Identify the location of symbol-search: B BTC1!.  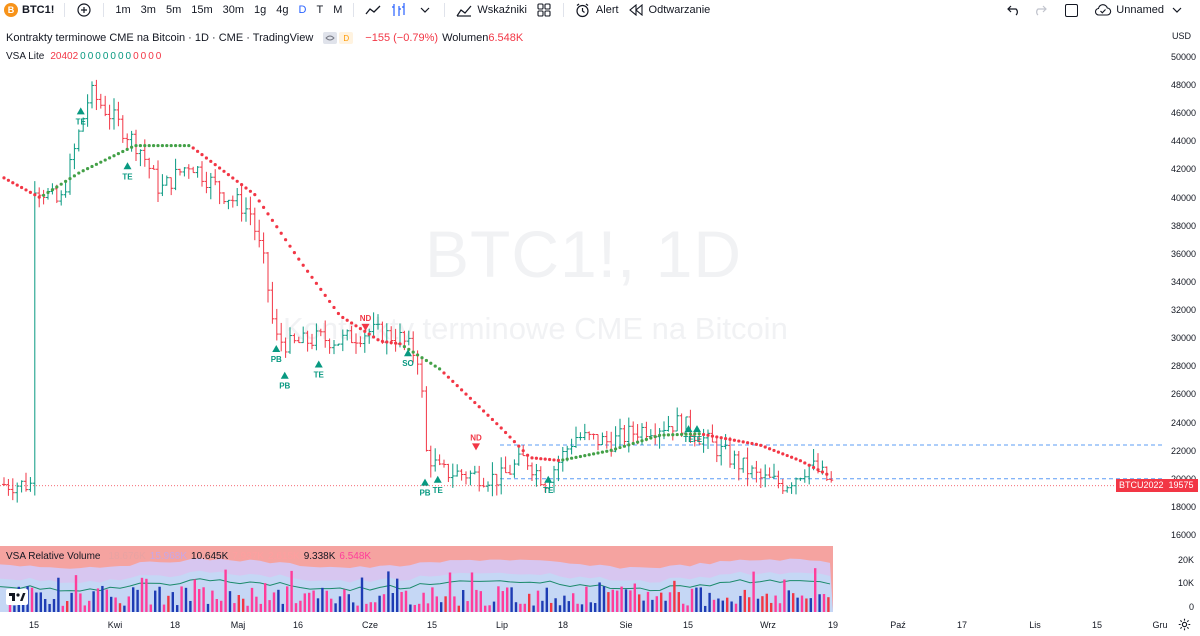
(29, 10).